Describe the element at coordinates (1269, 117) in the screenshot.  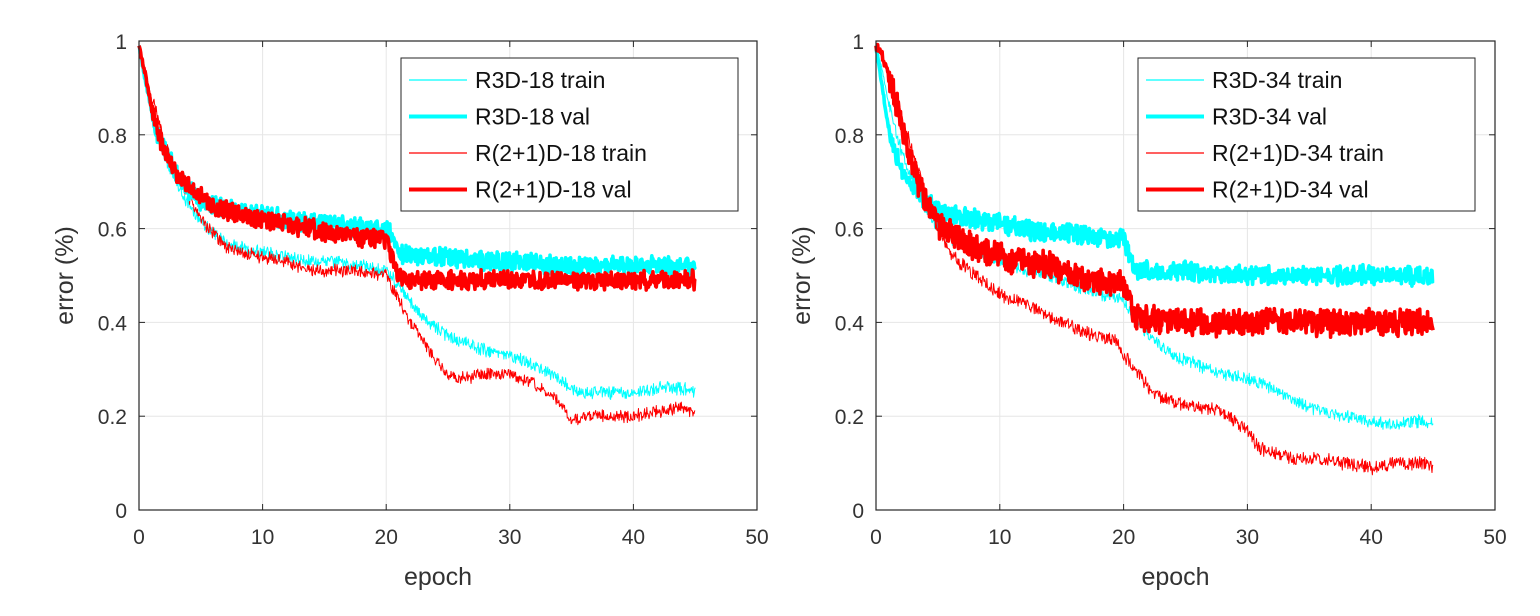
I see `legend-entry-label: R3D-34 val` at that location.